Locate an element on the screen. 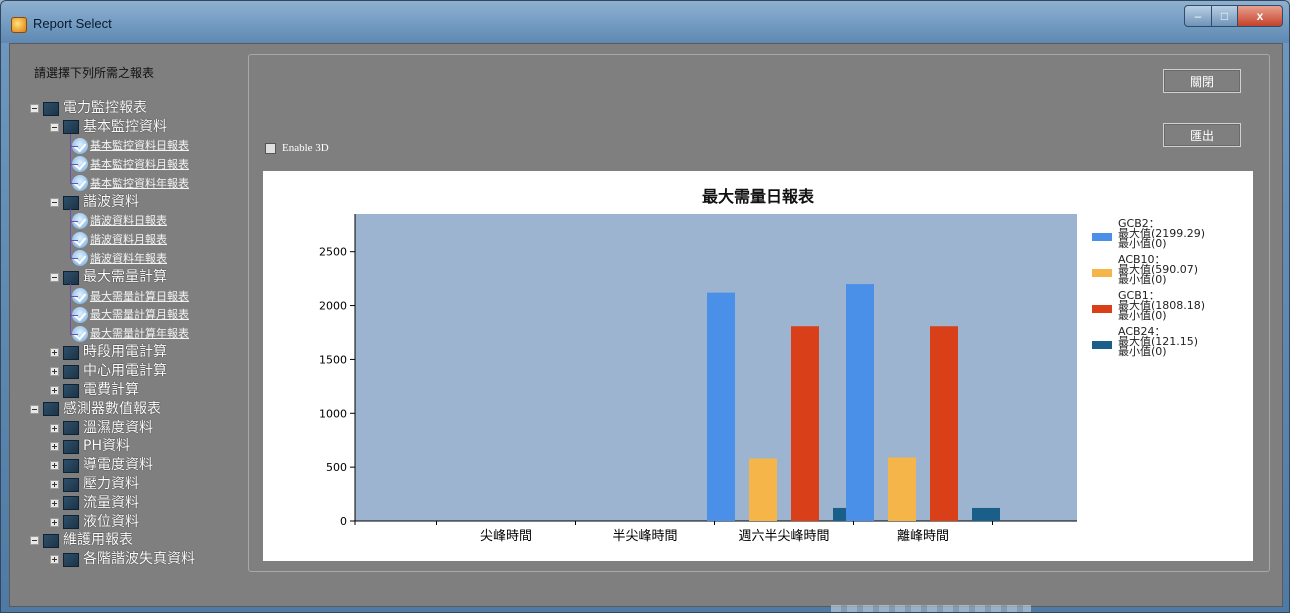 This screenshot has width=1290, height=613. tree-category-0-2: 最大需量計算 is located at coordinates (109, 278).